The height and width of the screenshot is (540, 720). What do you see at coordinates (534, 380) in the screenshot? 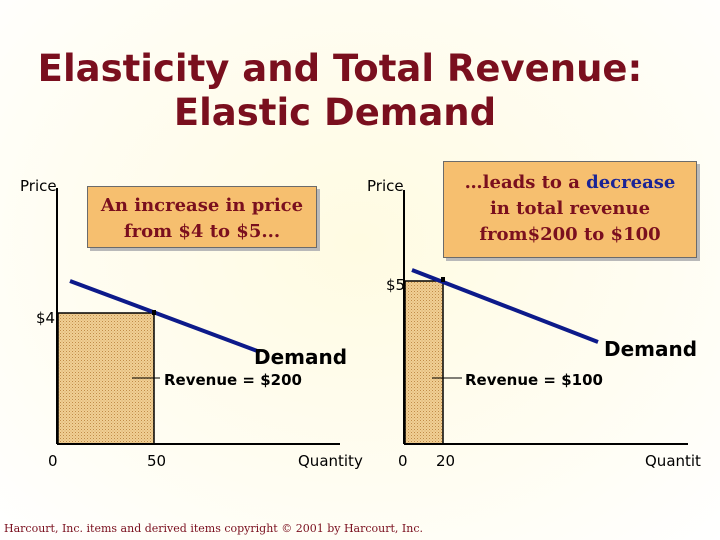
I see `right-revenue-label: Revenue = $100` at bounding box center [534, 380].